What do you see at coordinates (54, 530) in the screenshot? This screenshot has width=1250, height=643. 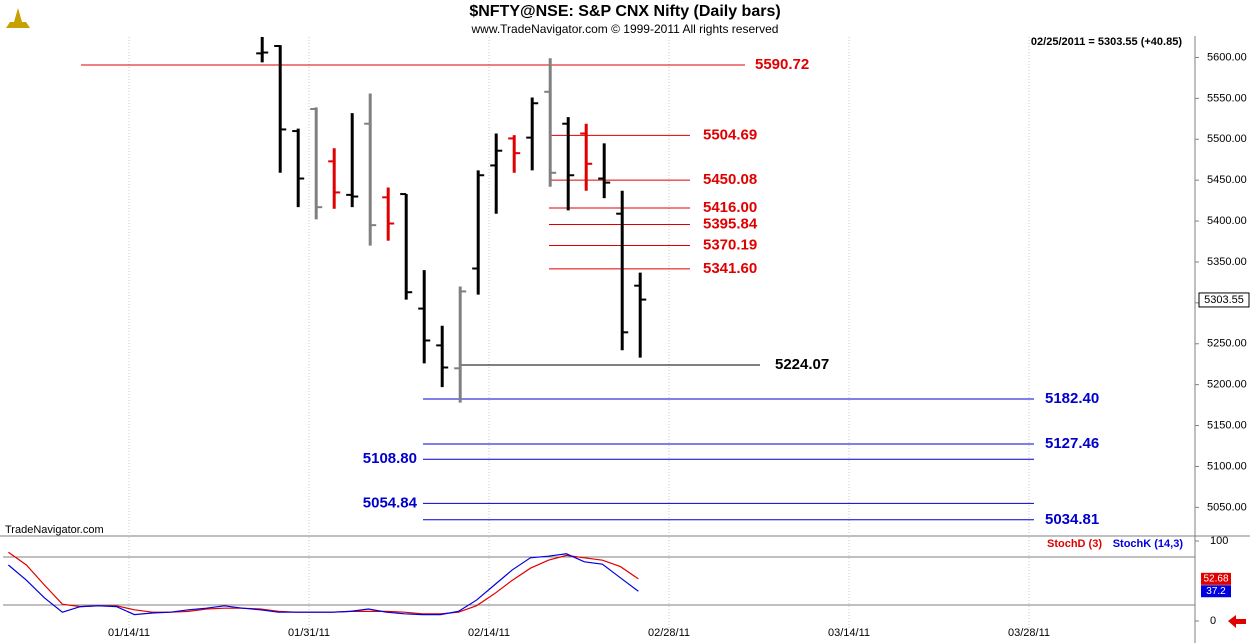 I see `watermark: TradeNavigator.com` at bounding box center [54, 530].